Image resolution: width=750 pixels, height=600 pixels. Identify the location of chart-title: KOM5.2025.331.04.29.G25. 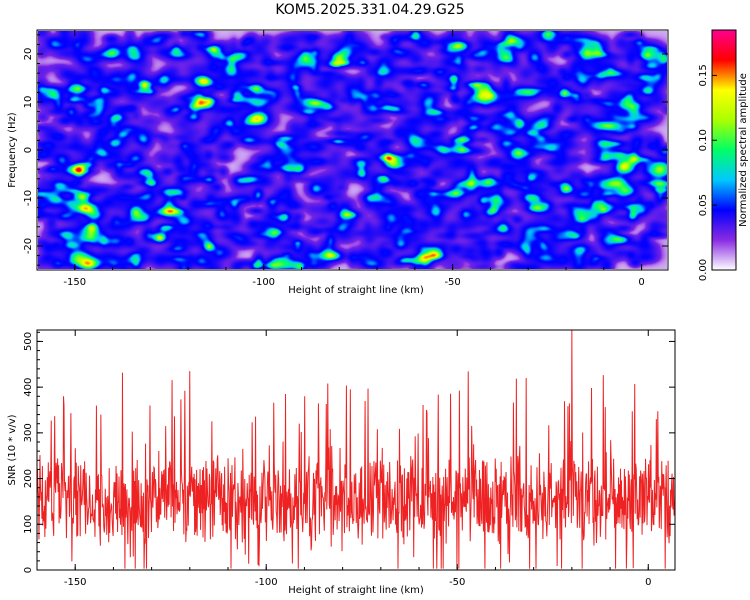
(369, 10).